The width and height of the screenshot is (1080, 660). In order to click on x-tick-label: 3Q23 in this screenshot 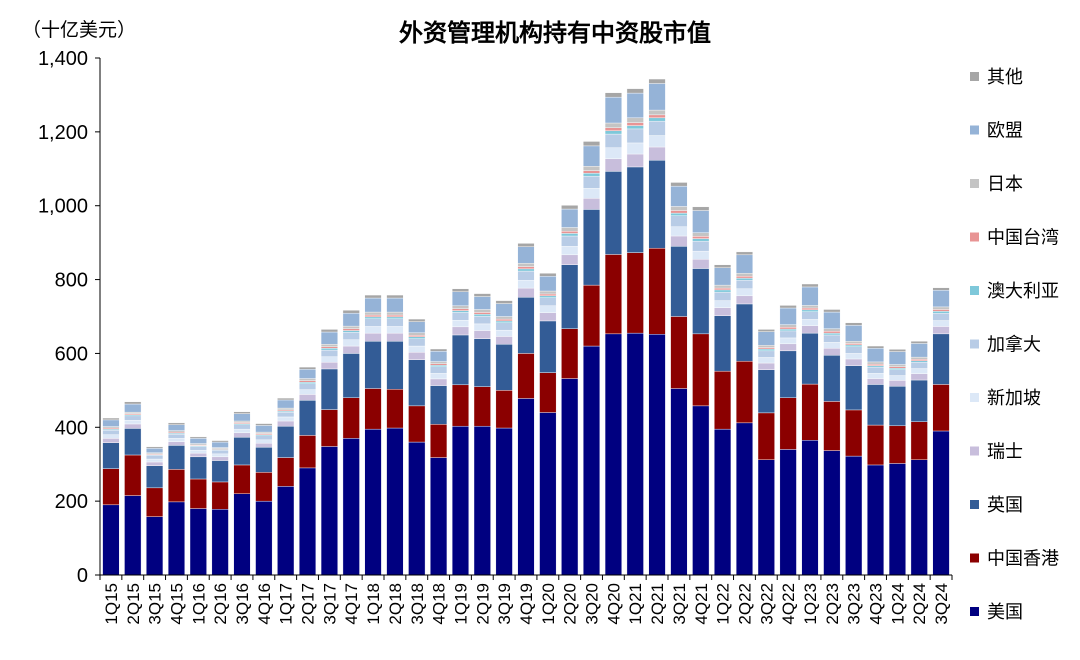, I will do `click(854, 604)`.